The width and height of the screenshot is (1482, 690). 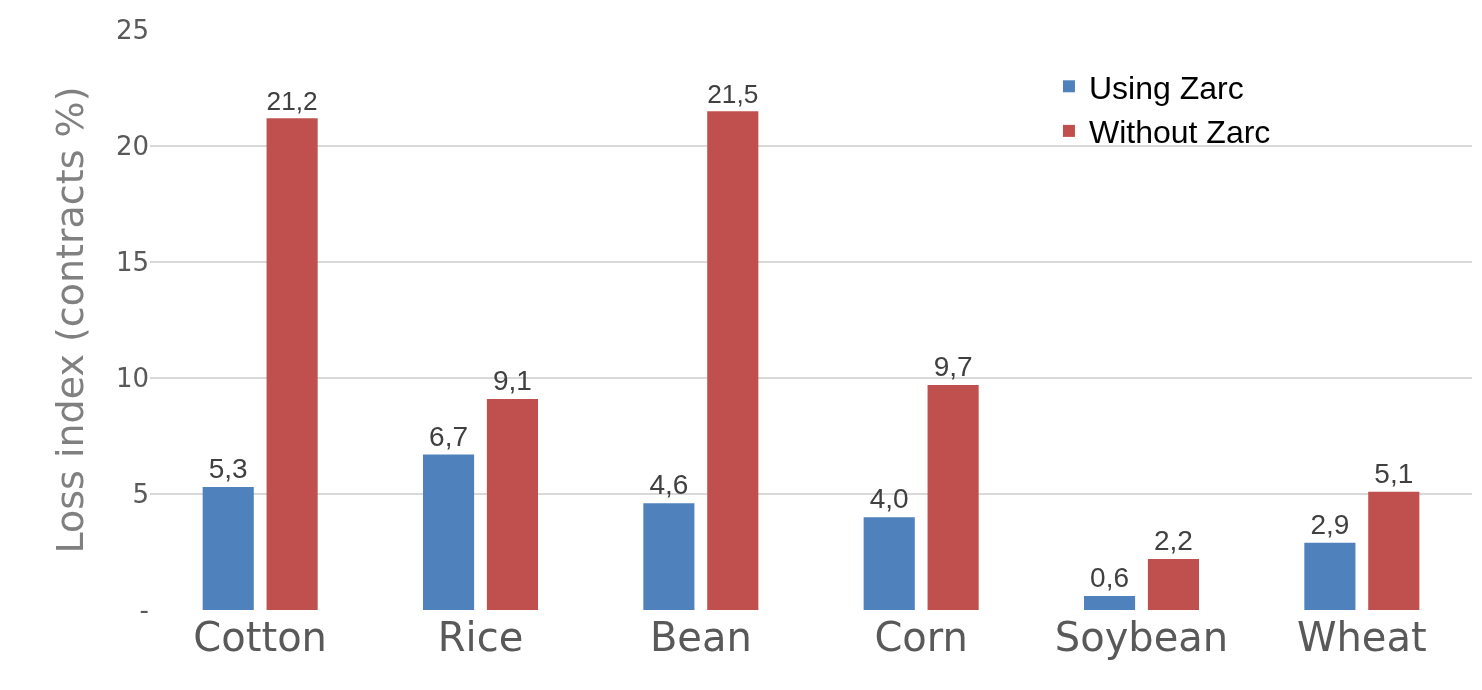 What do you see at coordinates (921, 637) in the screenshot?
I see `x-tick-label: Corn` at bounding box center [921, 637].